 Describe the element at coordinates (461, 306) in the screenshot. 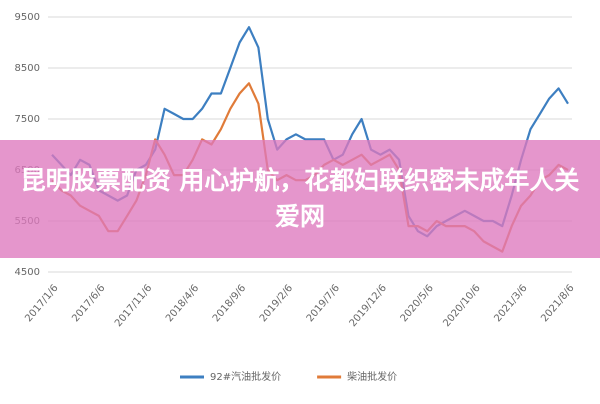

I see `x-tick-label: 2020/10/6` at that location.